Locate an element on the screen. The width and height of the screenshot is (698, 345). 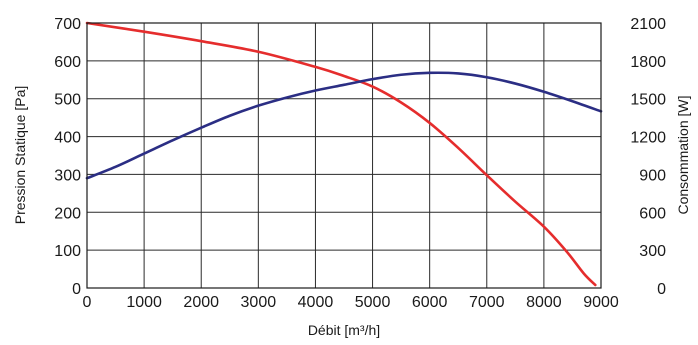
x-tick-label: 9000 is located at coordinates (601, 302).